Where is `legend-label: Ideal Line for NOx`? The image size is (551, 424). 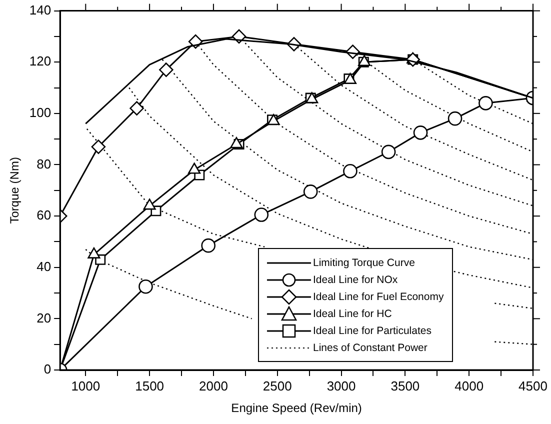
legend-label: Ideal Line for NOx is located at coordinates (355, 280).